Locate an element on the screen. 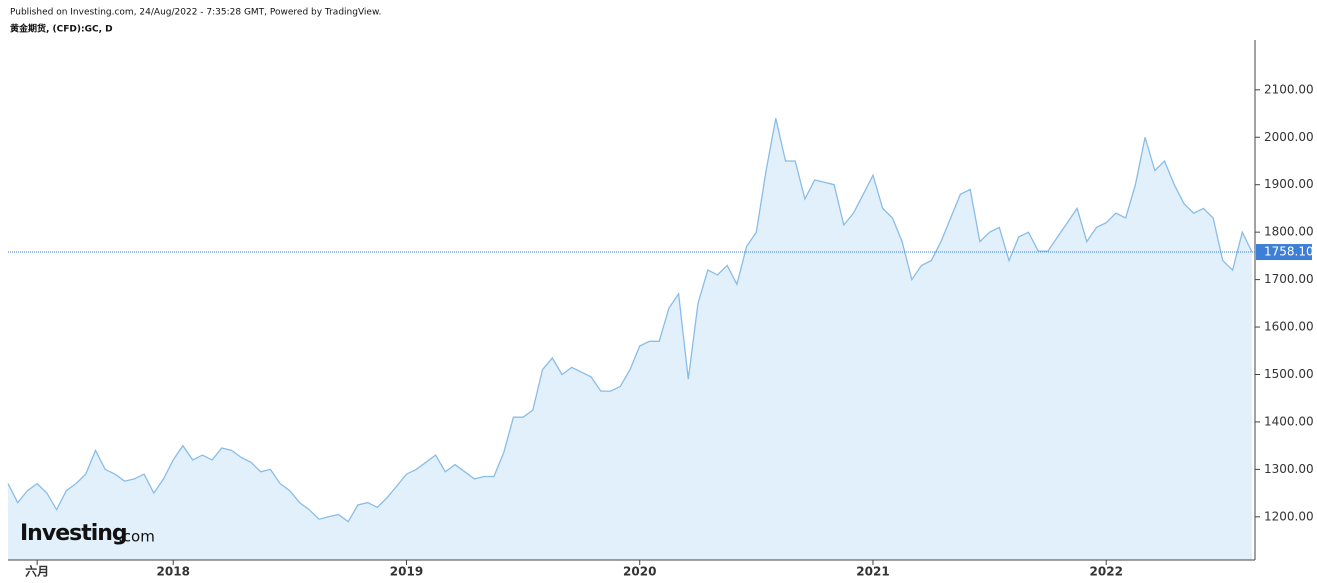 The height and width of the screenshot is (583, 1317). last-price-label: 1758.10 is located at coordinates (1289, 252).